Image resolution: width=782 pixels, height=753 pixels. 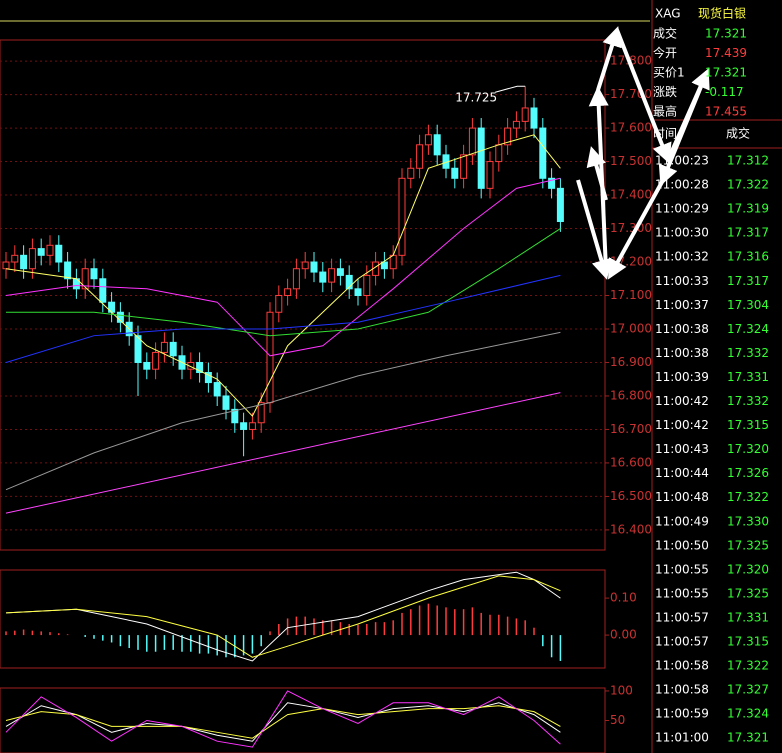 I want to click on quote-value: 17.439, so click(x=726, y=53).